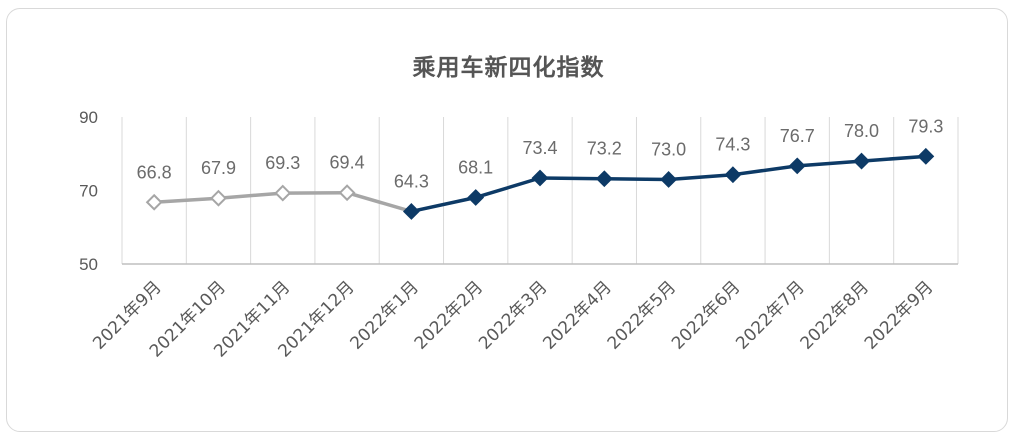 The image size is (1017, 441). I want to click on data-label: 74.3, so click(732, 145).